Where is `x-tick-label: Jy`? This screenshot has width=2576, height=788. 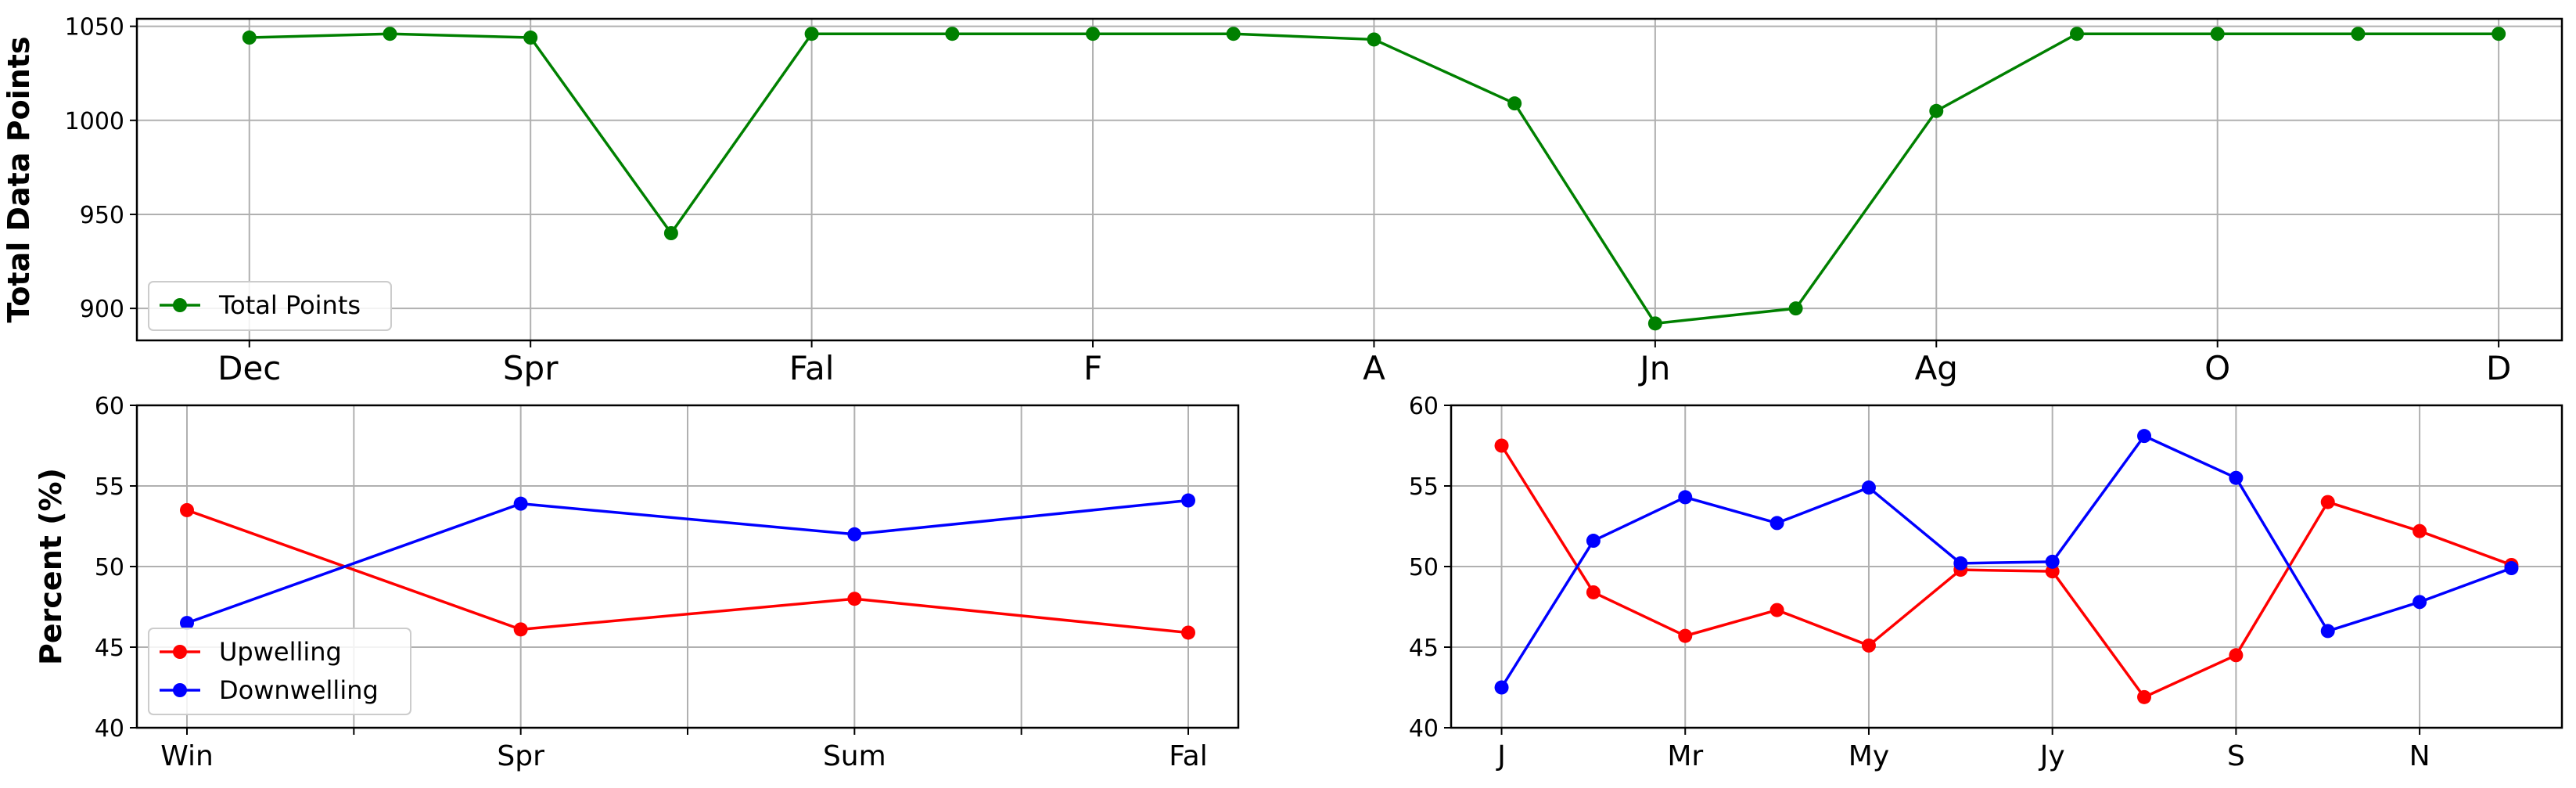 x-tick-label: Jy is located at coordinates (2052, 756).